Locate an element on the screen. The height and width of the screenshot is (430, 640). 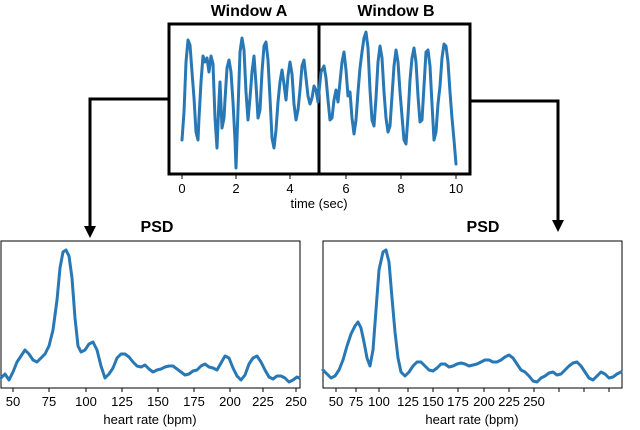
top-tick-label: 0 is located at coordinates (181, 188).